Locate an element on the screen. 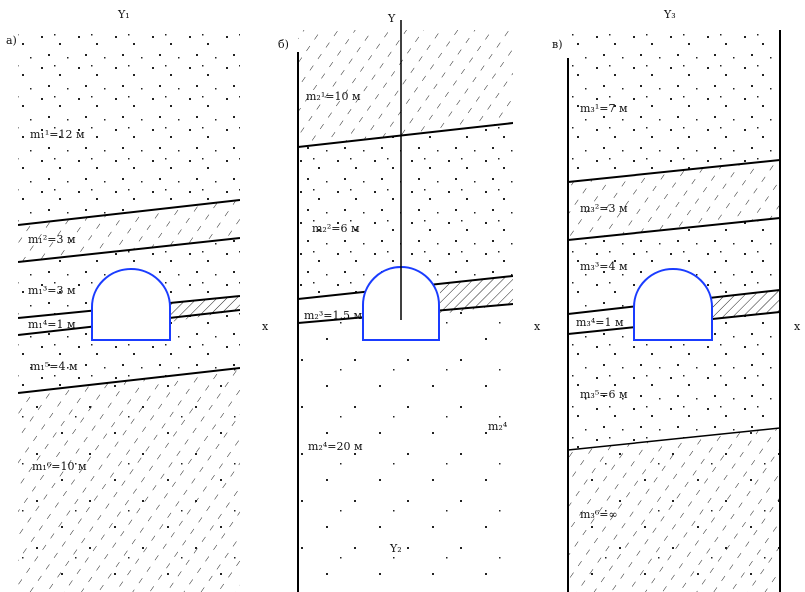  layer-a2 is located at coordinates (129, 231).